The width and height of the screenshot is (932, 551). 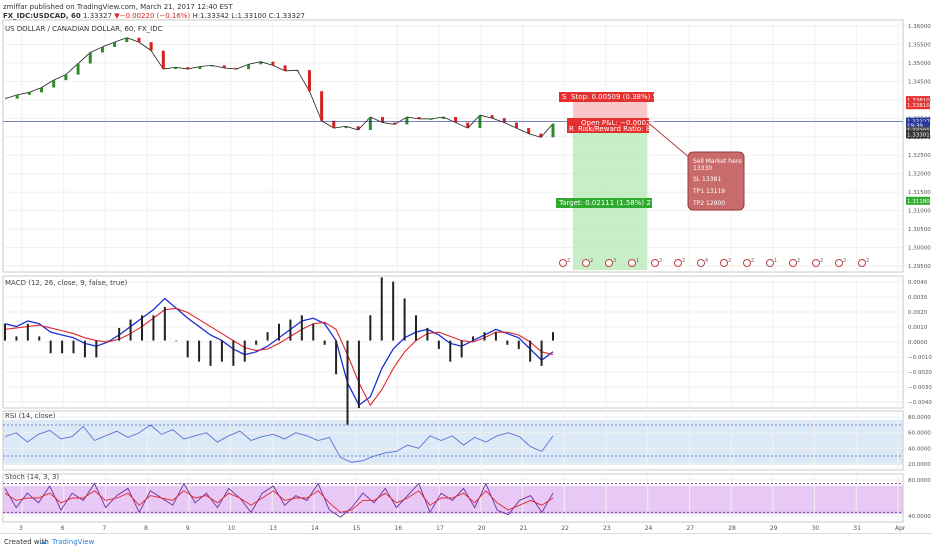 I want to click on y-tick-label: 1.35500, so click(x=919, y=45).